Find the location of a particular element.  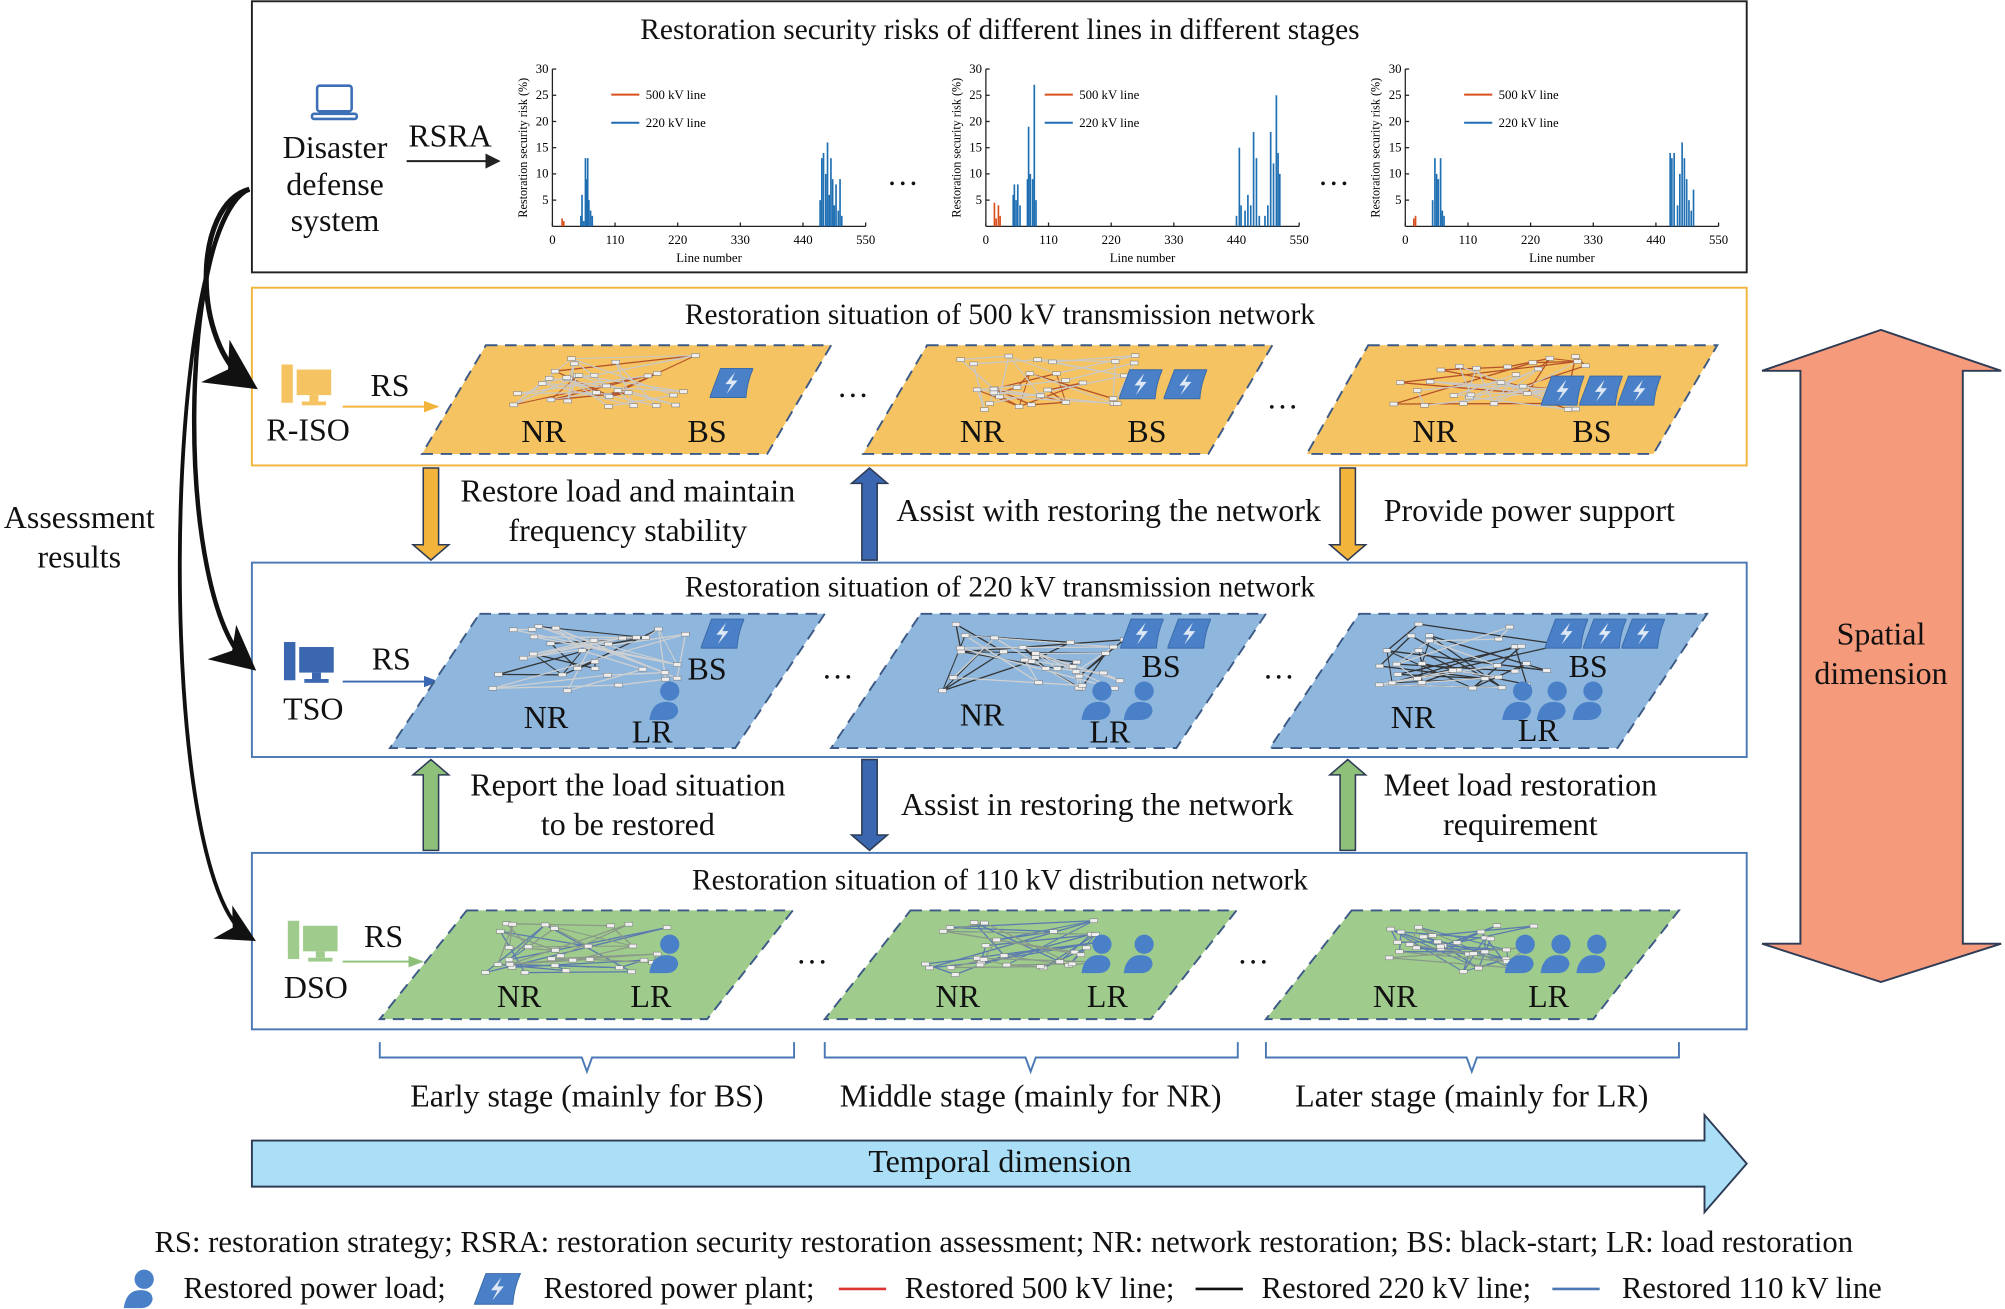

x-tick-label: 0 is located at coordinates (1405, 240).